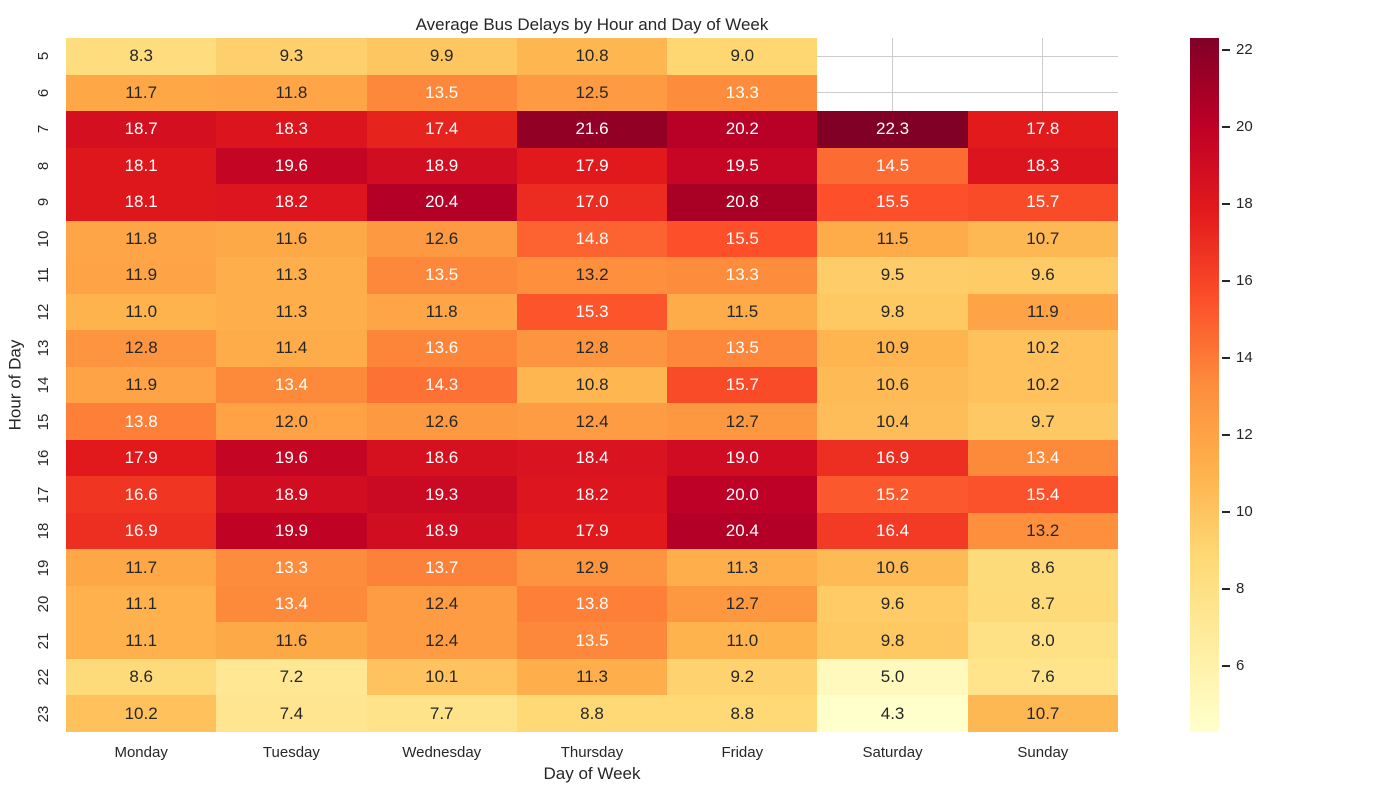 The height and width of the screenshot is (800, 1400). Describe the element at coordinates (15, 385) in the screenshot. I see `y-axis-title: Hour of Day` at that location.